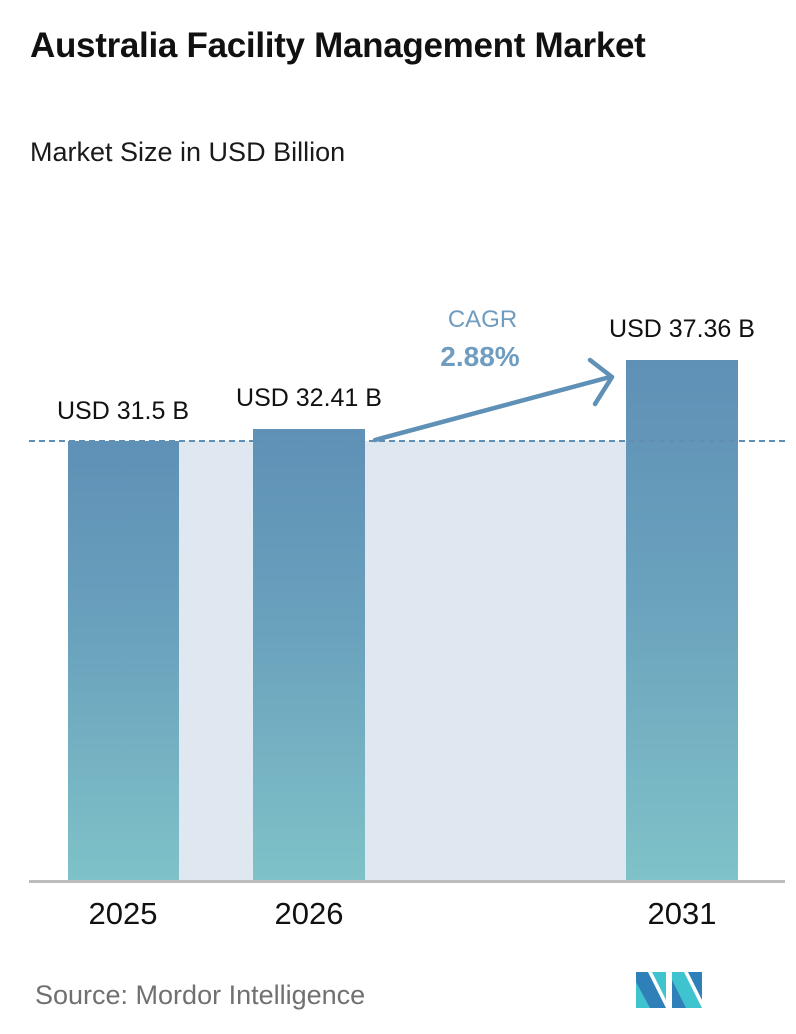  What do you see at coordinates (669, 990) in the screenshot?
I see `mordor-intelligence-logo-icon` at bounding box center [669, 990].